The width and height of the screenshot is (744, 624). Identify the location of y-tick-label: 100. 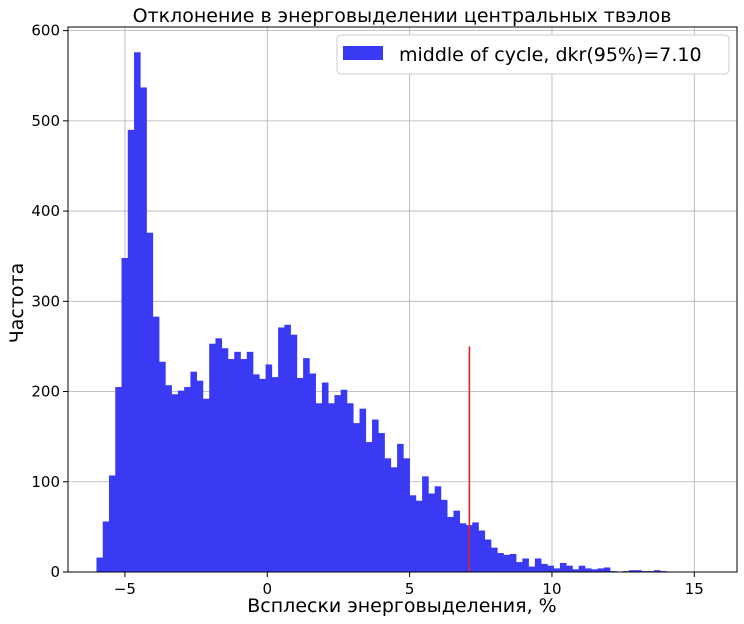
(45, 482).